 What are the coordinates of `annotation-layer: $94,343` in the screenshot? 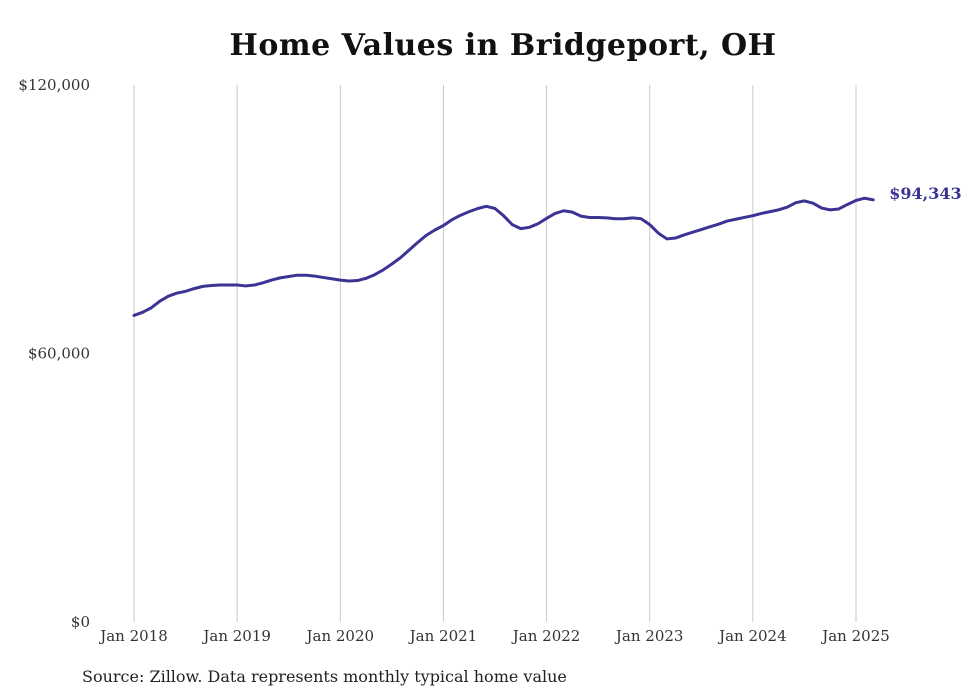 It's located at (925, 193).